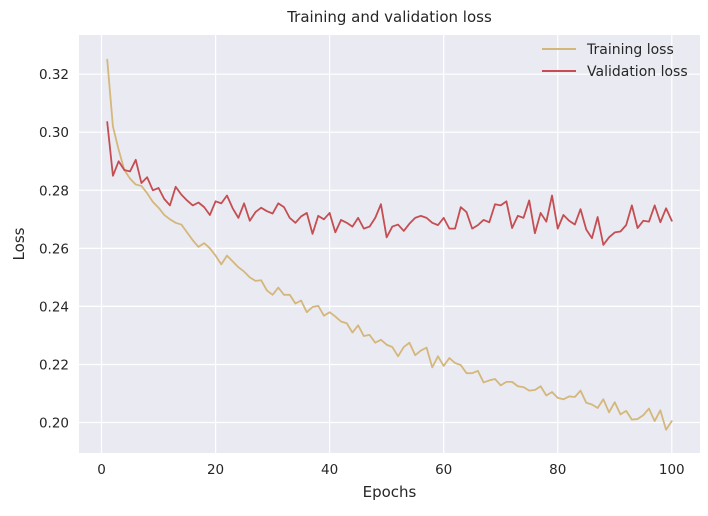 The height and width of the screenshot is (516, 708). I want to click on y-tick-label: 0.32, so click(54, 75).